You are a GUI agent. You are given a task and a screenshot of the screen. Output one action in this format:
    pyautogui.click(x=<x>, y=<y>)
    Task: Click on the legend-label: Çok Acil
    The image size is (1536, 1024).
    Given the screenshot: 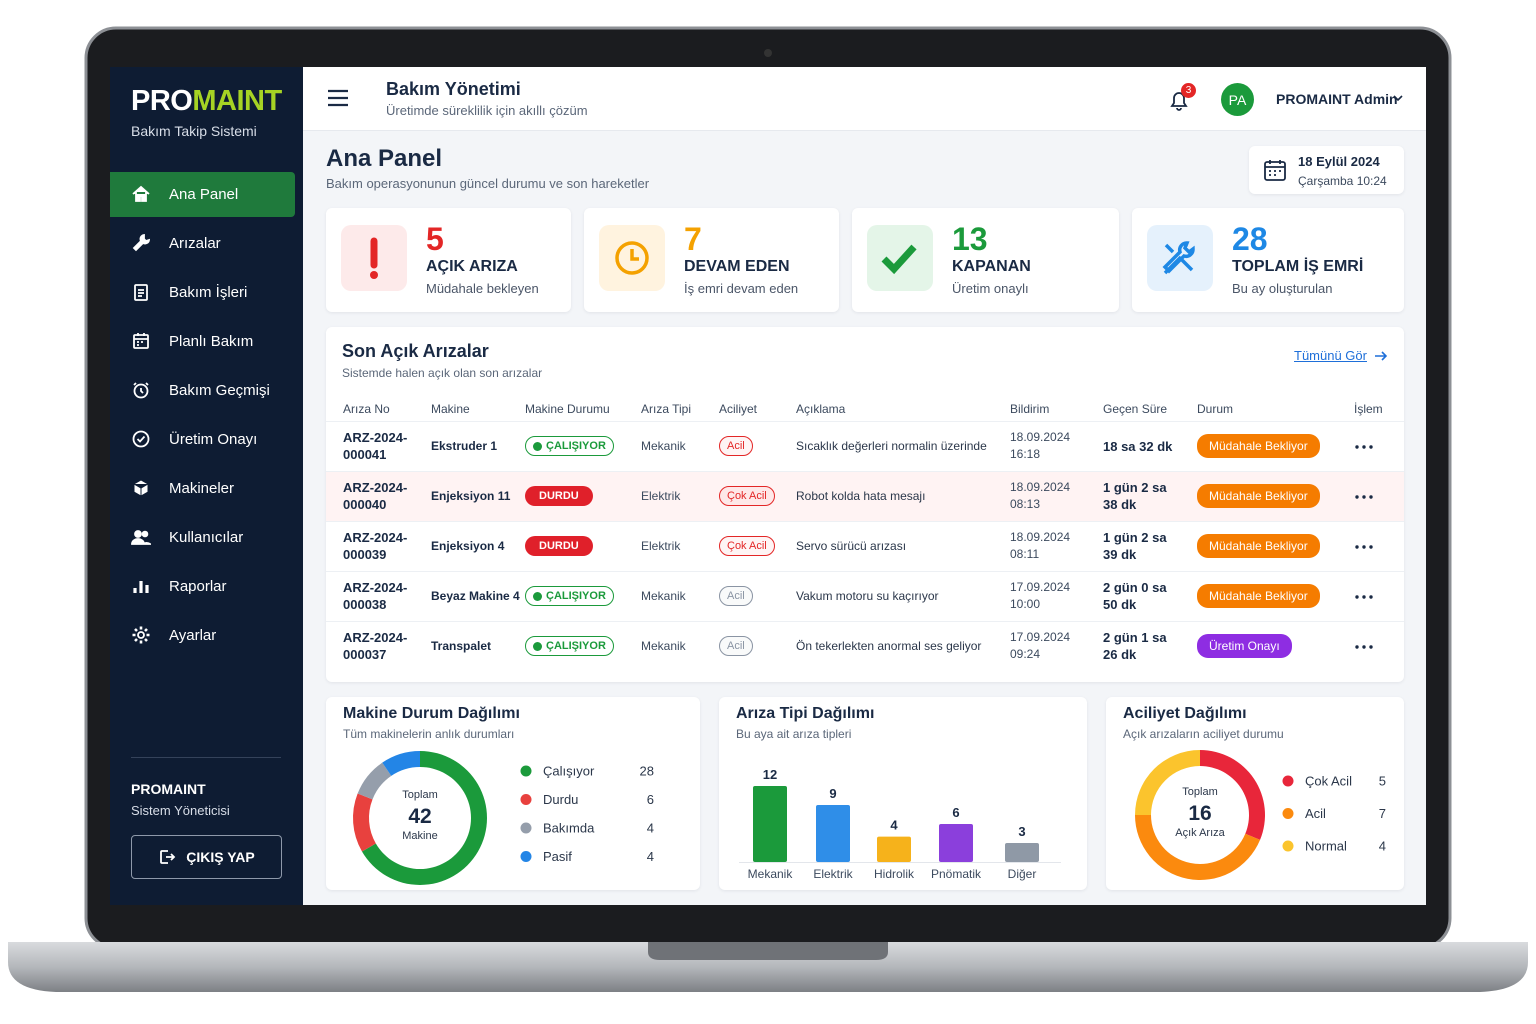 What is the action you would take?
    pyautogui.click(x=1328, y=781)
    